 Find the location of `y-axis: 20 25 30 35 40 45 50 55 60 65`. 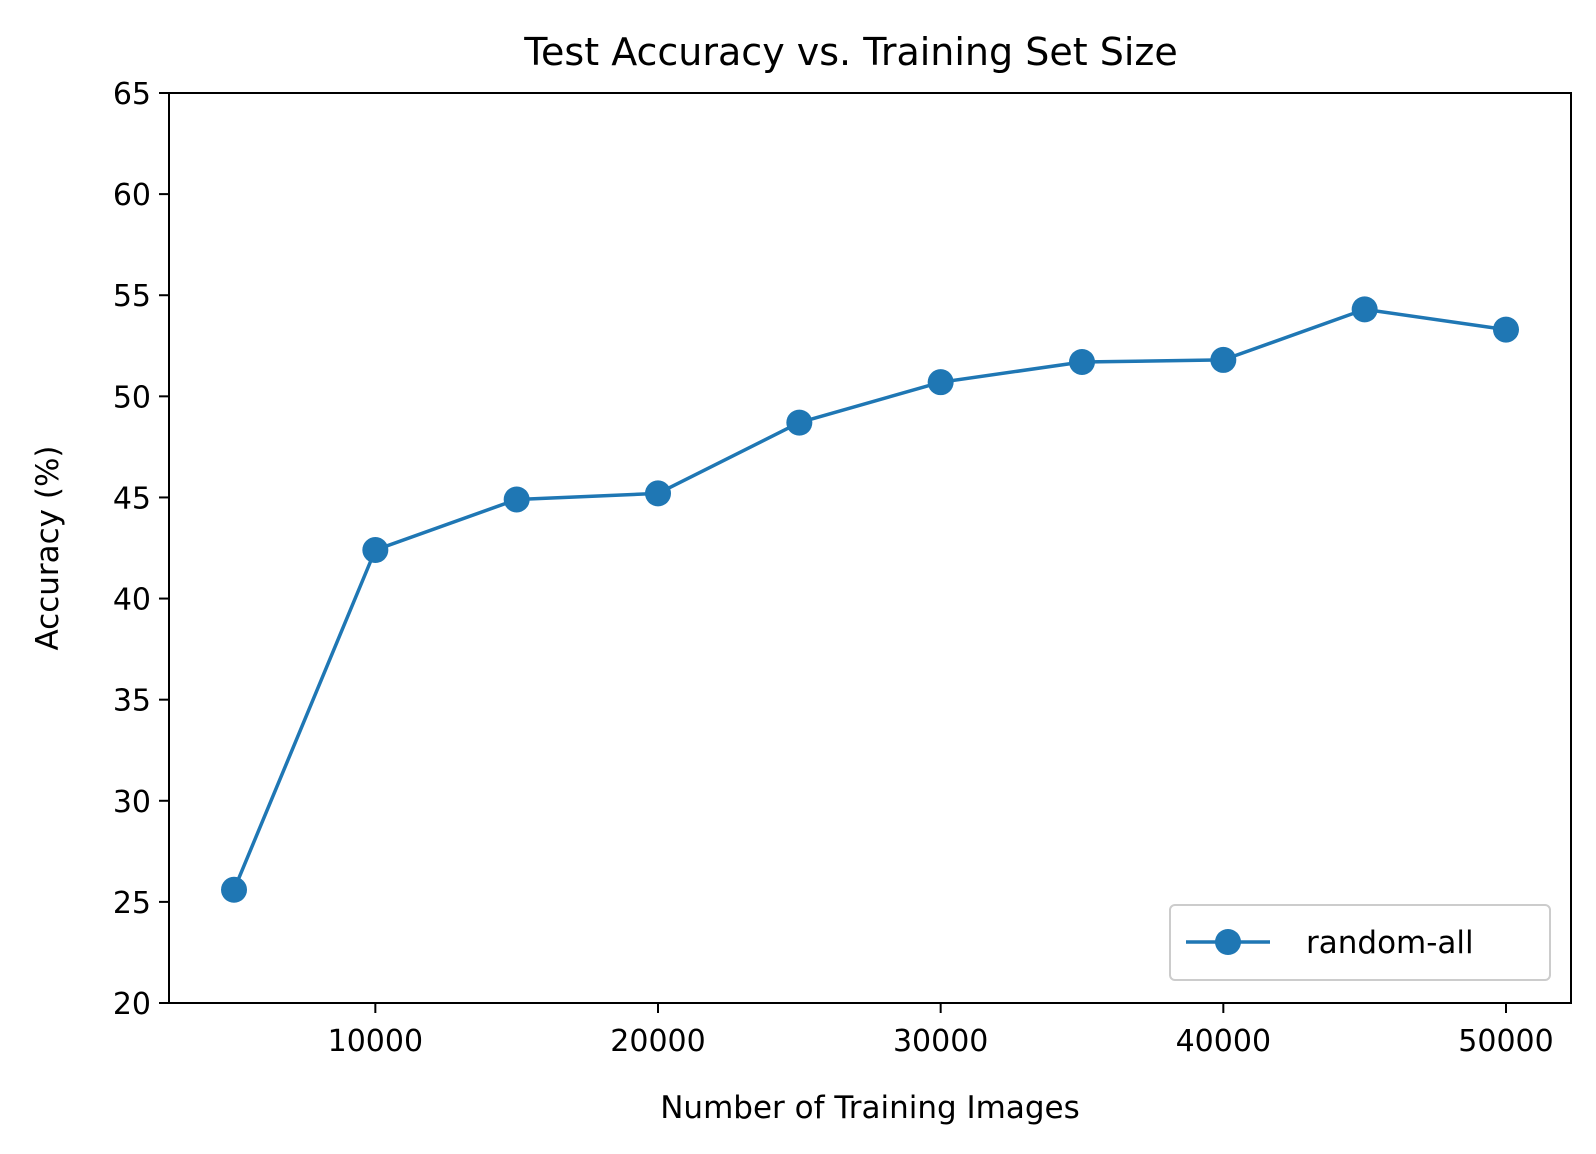

y-axis: 20 25 30 35 40 45 50 55 60 65 is located at coordinates (141, 549).